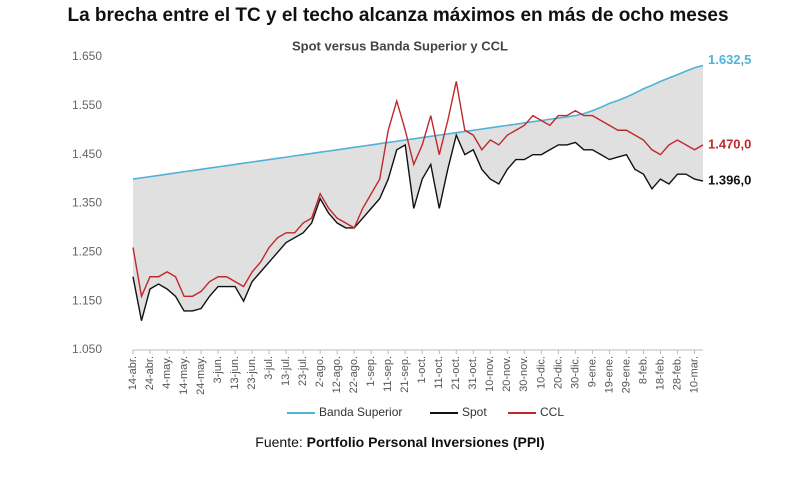 This screenshot has width=800, height=485. Describe the element at coordinates (558, 372) in the screenshot. I see `x-tick-label: 20-dic.` at that location.